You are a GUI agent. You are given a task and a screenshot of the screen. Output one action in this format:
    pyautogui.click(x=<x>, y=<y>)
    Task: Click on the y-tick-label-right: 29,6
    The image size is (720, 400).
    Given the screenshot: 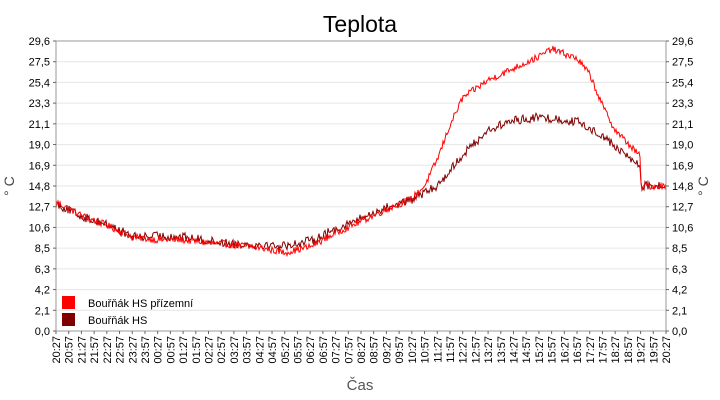 What is the action you would take?
    pyautogui.click(x=682, y=42)
    